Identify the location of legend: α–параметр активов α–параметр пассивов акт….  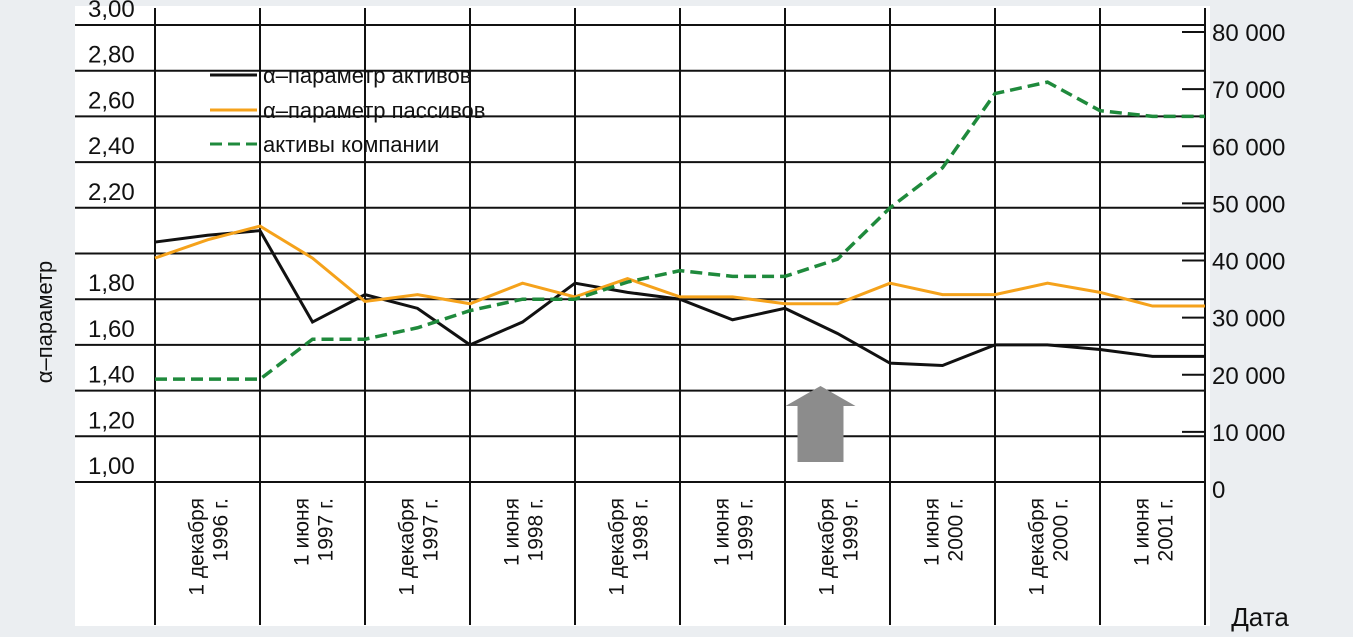
(347, 110).